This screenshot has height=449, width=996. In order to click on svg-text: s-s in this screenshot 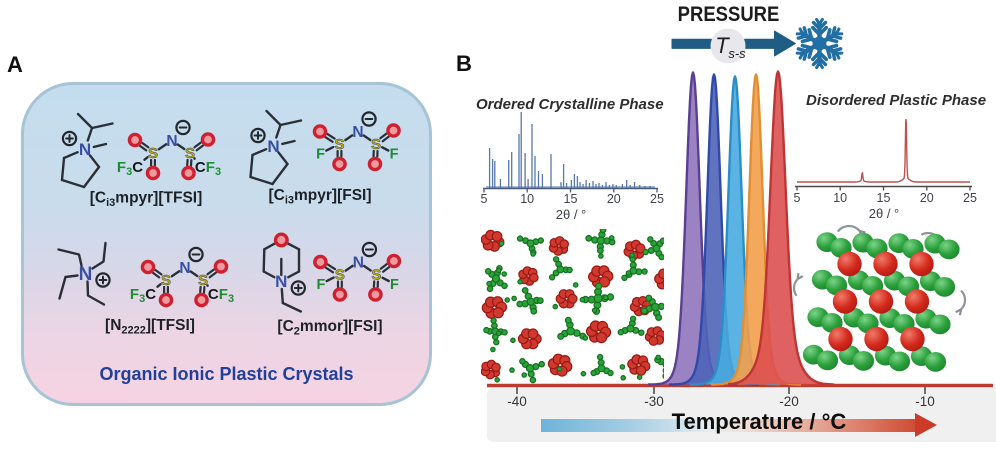, I will do `click(737, 53)`.